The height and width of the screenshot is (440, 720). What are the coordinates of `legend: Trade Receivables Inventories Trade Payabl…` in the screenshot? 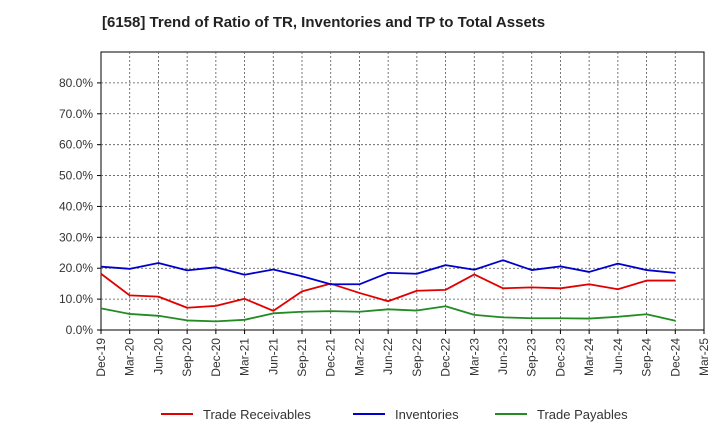 It's located at (394, 414).